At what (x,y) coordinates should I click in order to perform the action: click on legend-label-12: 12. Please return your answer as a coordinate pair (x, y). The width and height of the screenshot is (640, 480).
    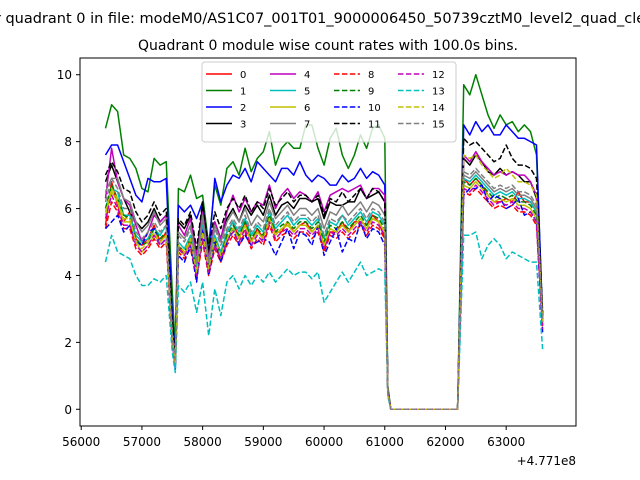
    Looking at the image, I should click on (438, 75).